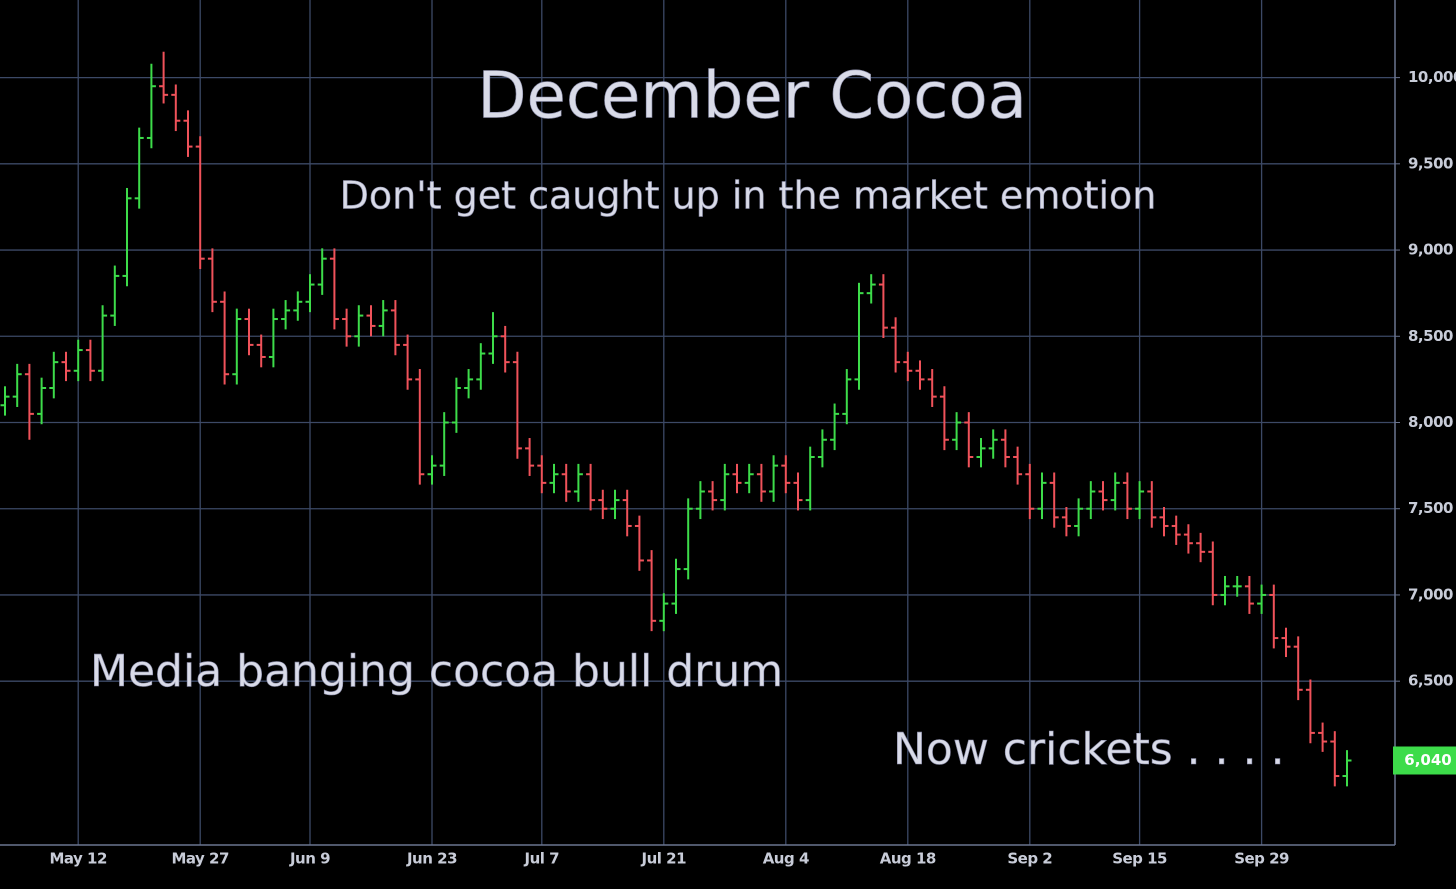 The height and width of the screenshot is (889, 1456). What do you see at coordinates (200, 859) in the screenshot?
I see `x-tick-label: May 27` at bounding box center [200, 859].